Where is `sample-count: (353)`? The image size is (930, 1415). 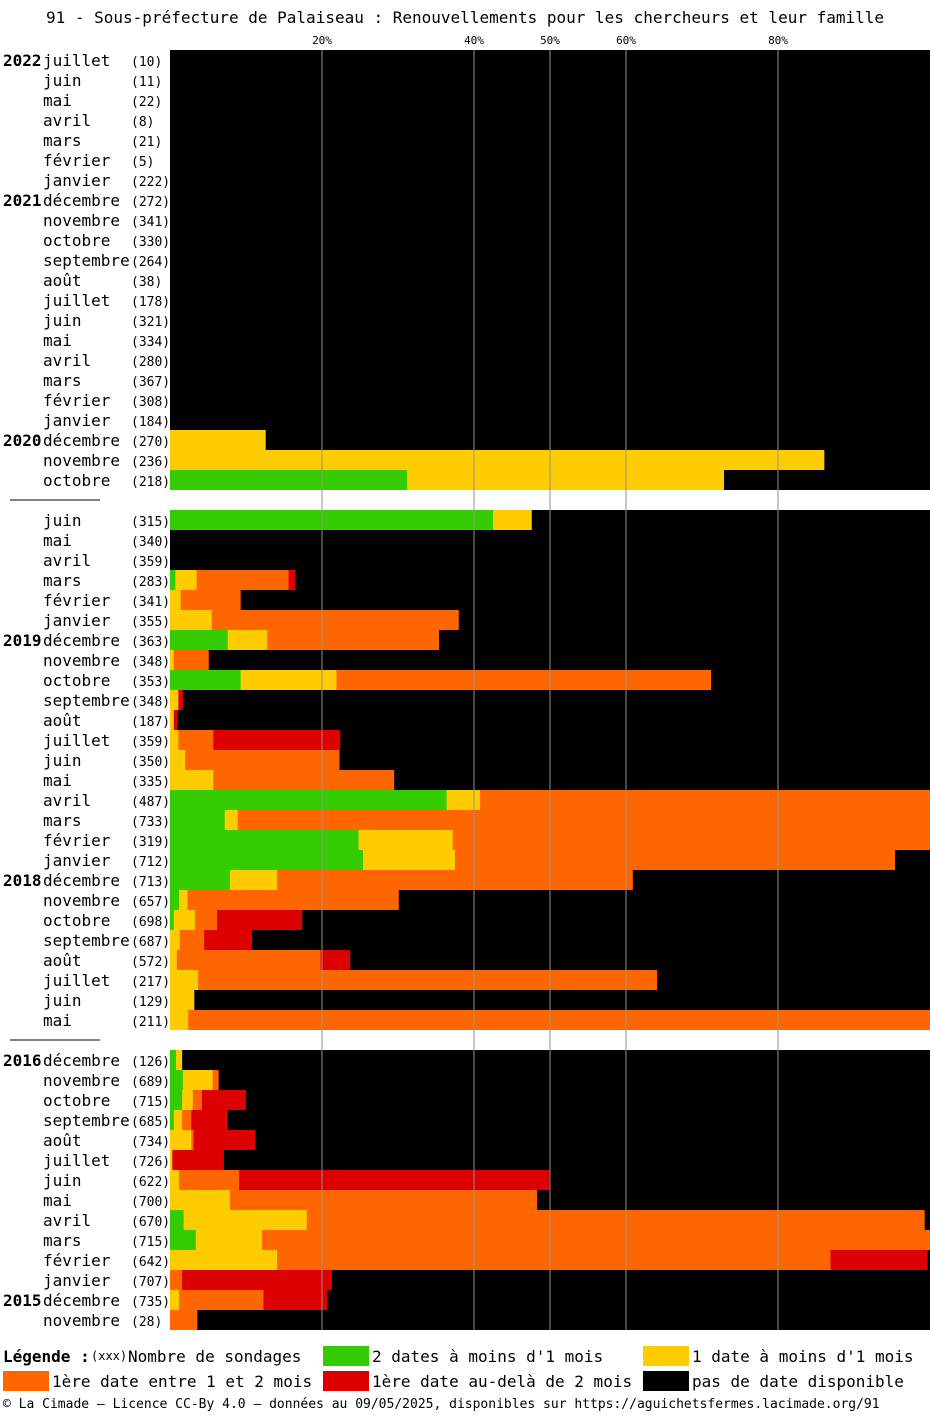
sample-count: (353) is located at coordinates (150, 682).